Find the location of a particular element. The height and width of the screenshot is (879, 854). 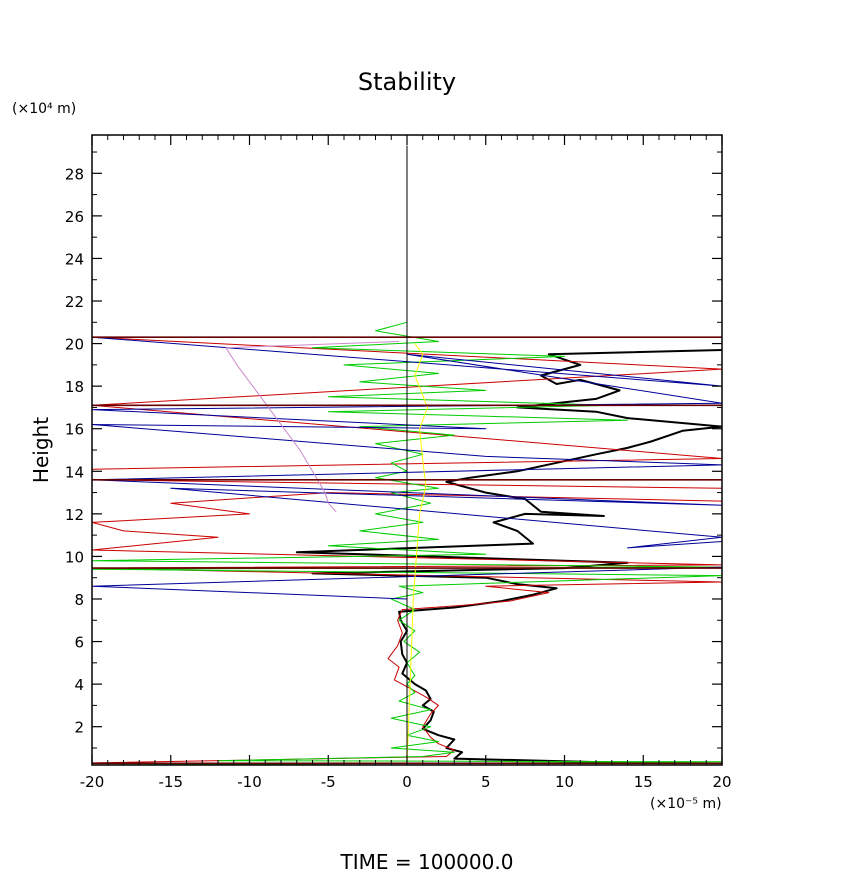

x-tick-label: 5 is located at coordinates (486, 782).